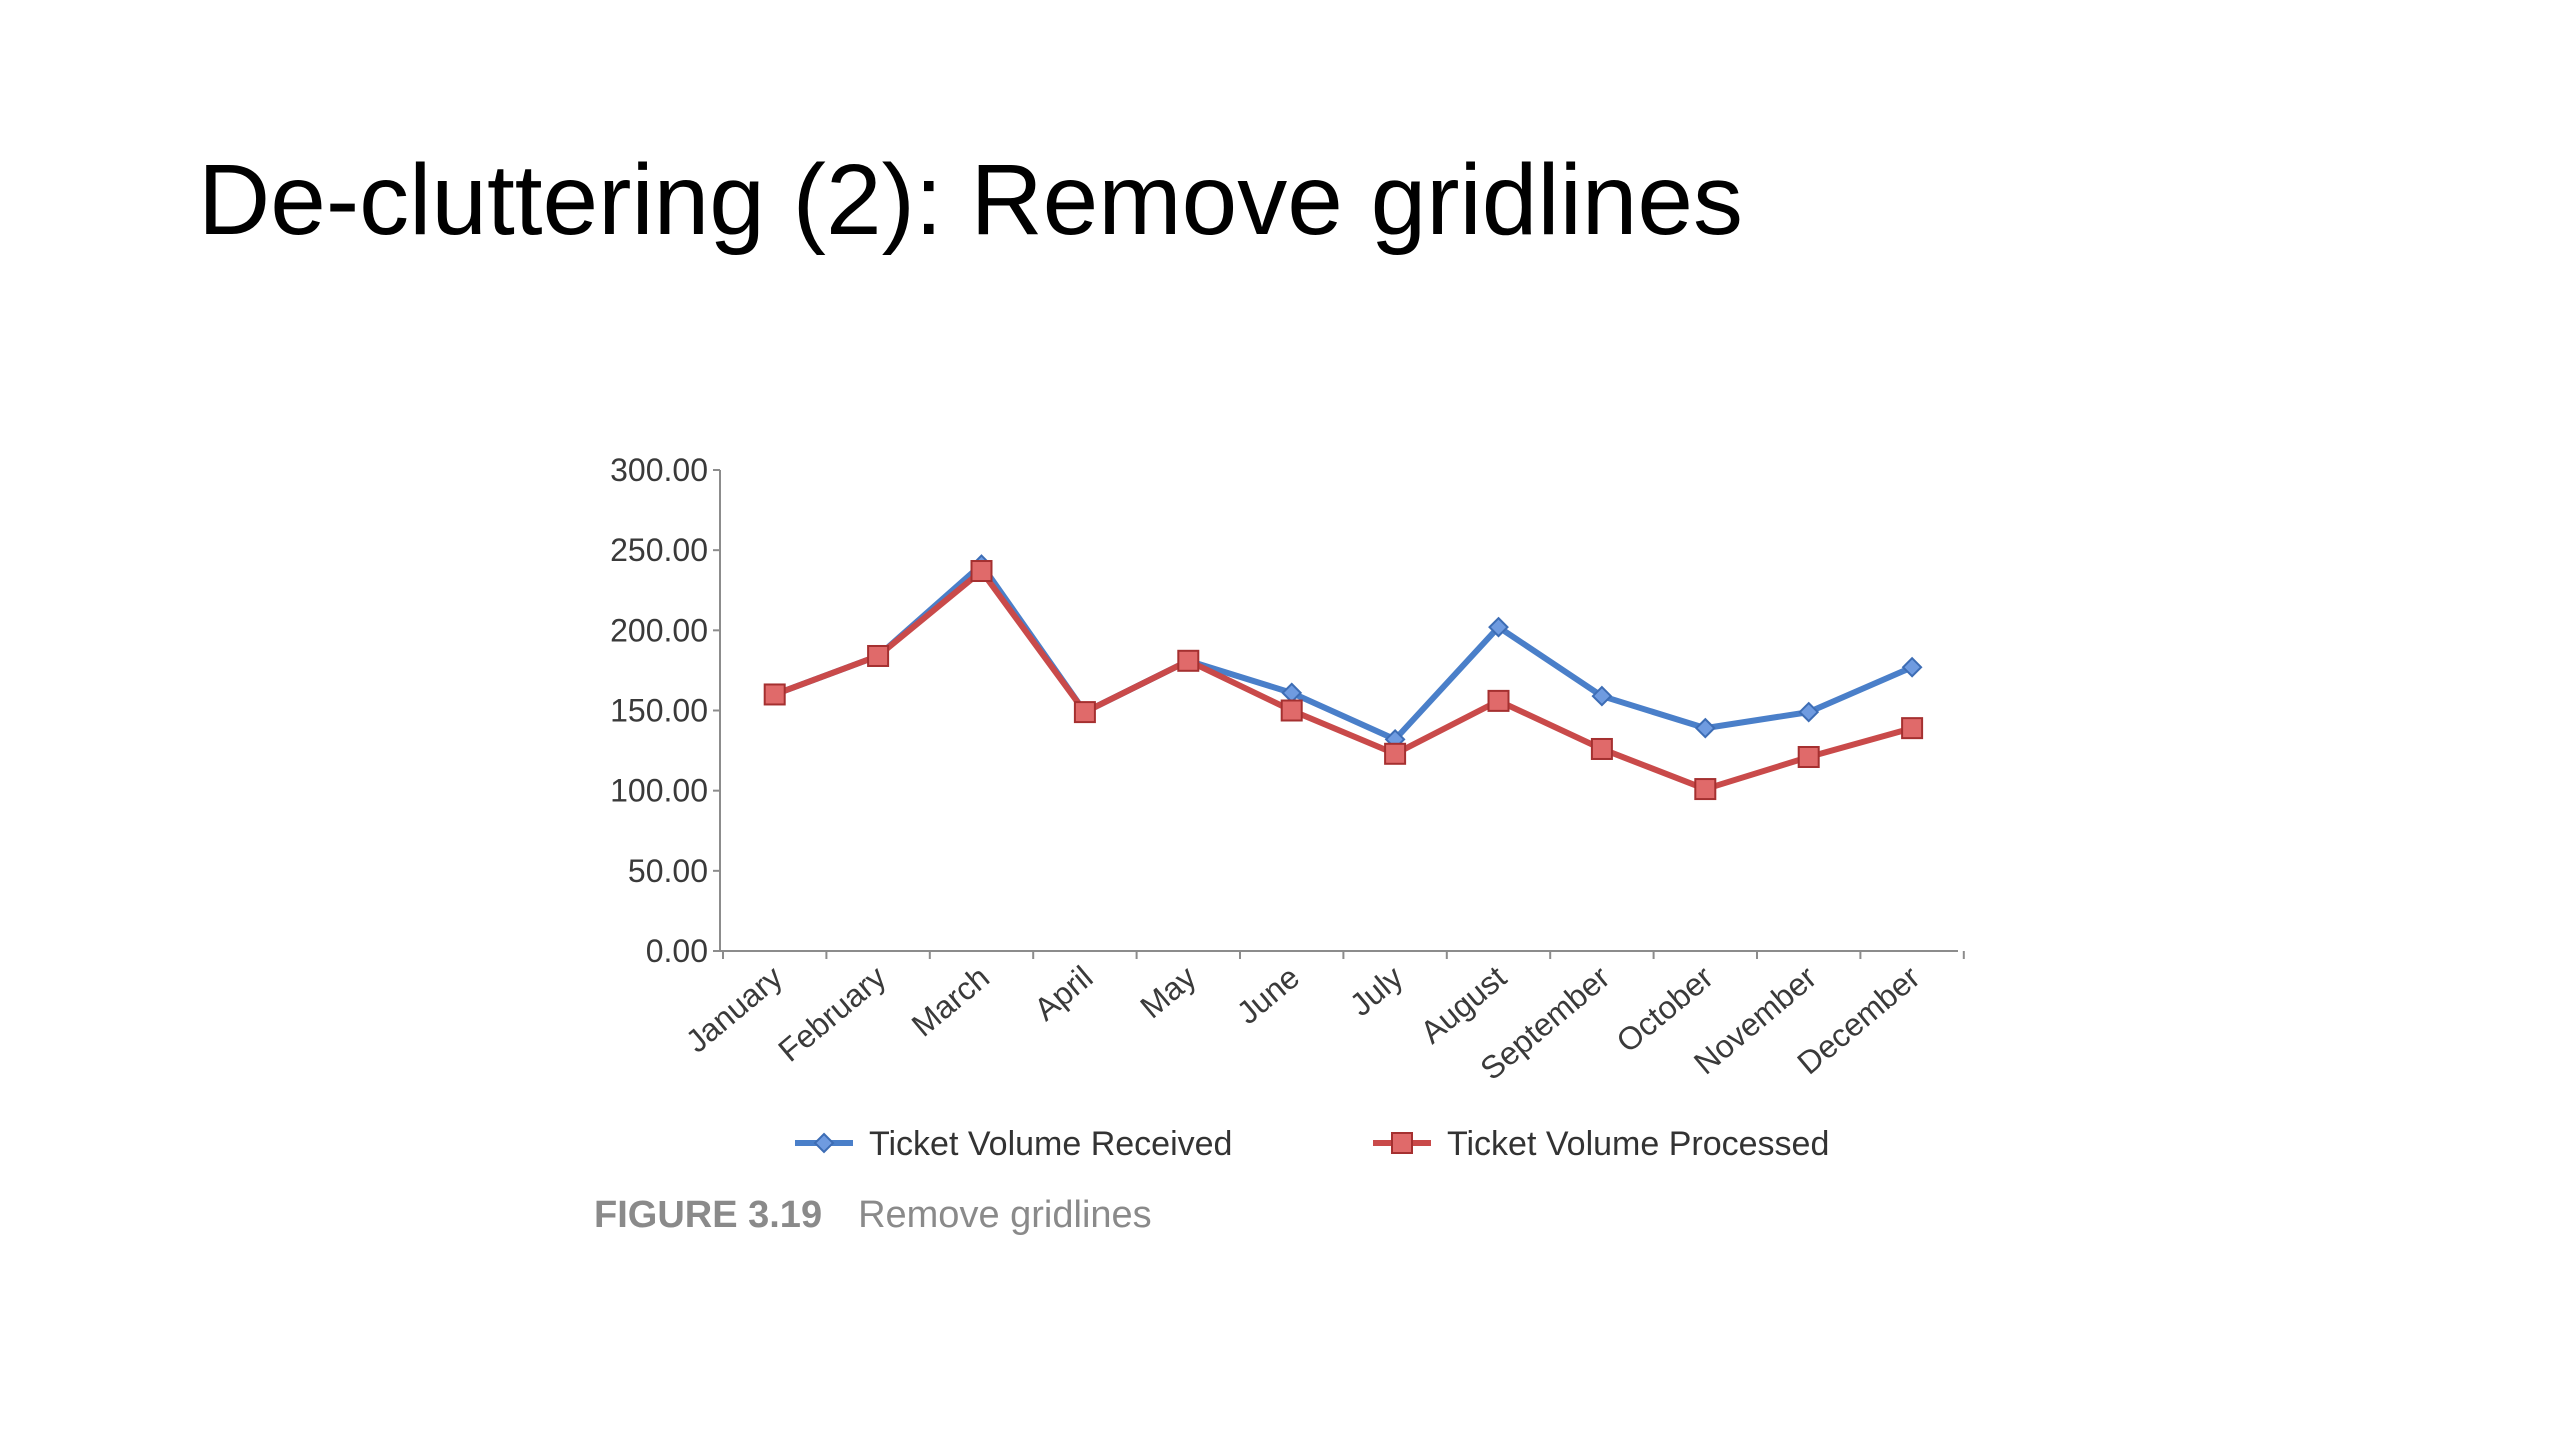 The height and width of the screenshot is (1440, 2560). What do you see at coordinates (1167, 992) in the screenshot?
I see `x-tick-label: May` at bounding box center [1167, 992].